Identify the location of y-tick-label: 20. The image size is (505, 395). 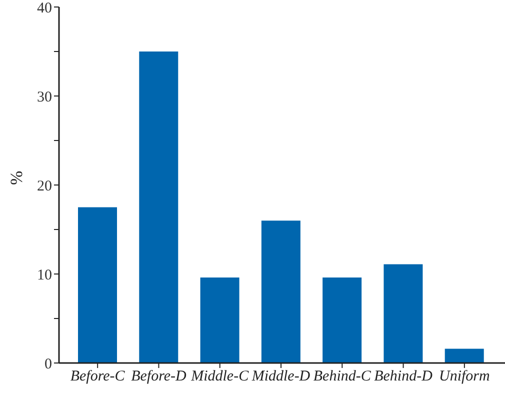
(44, 186).